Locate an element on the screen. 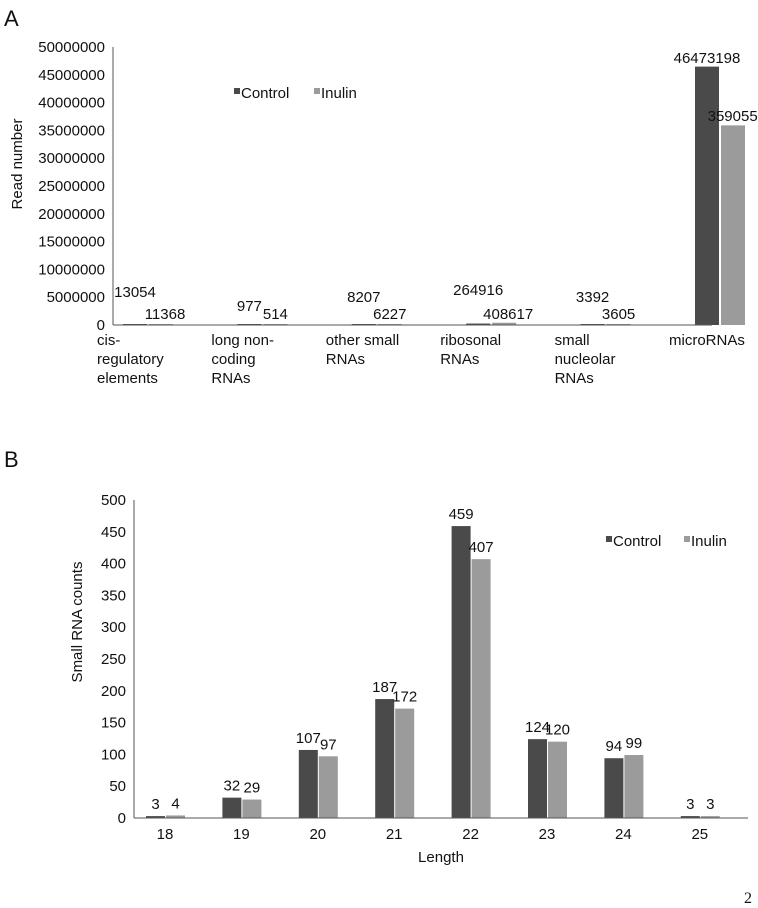  panel-a-y-tick-label: 25000000 is located at coordinates (71, 186).